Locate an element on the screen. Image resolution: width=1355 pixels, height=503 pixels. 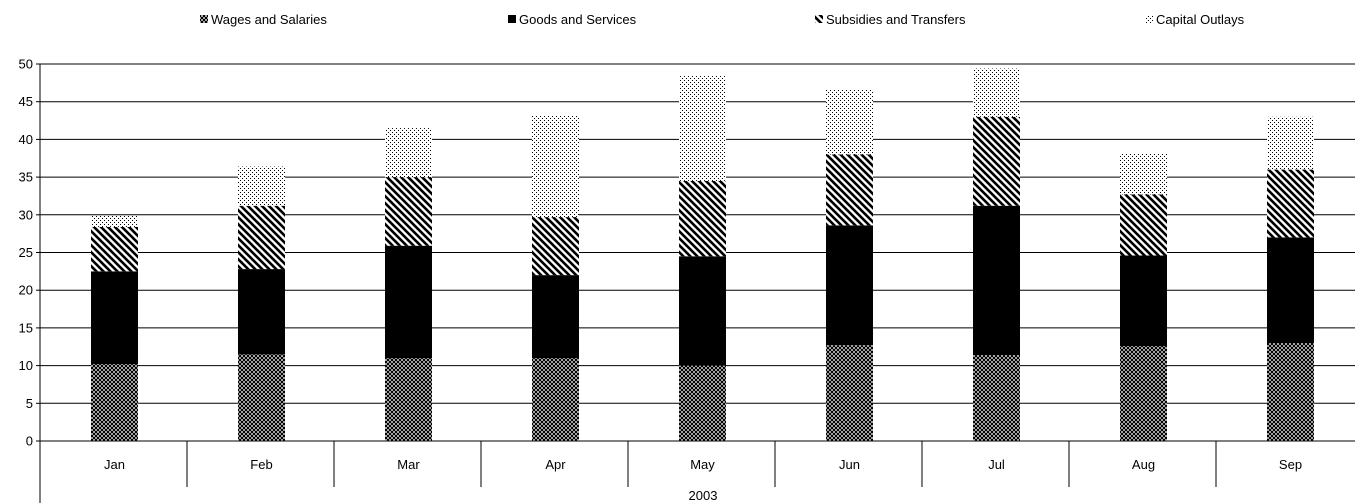
bar-wages-and-salaries-jul is located at coordinates (996, 398).